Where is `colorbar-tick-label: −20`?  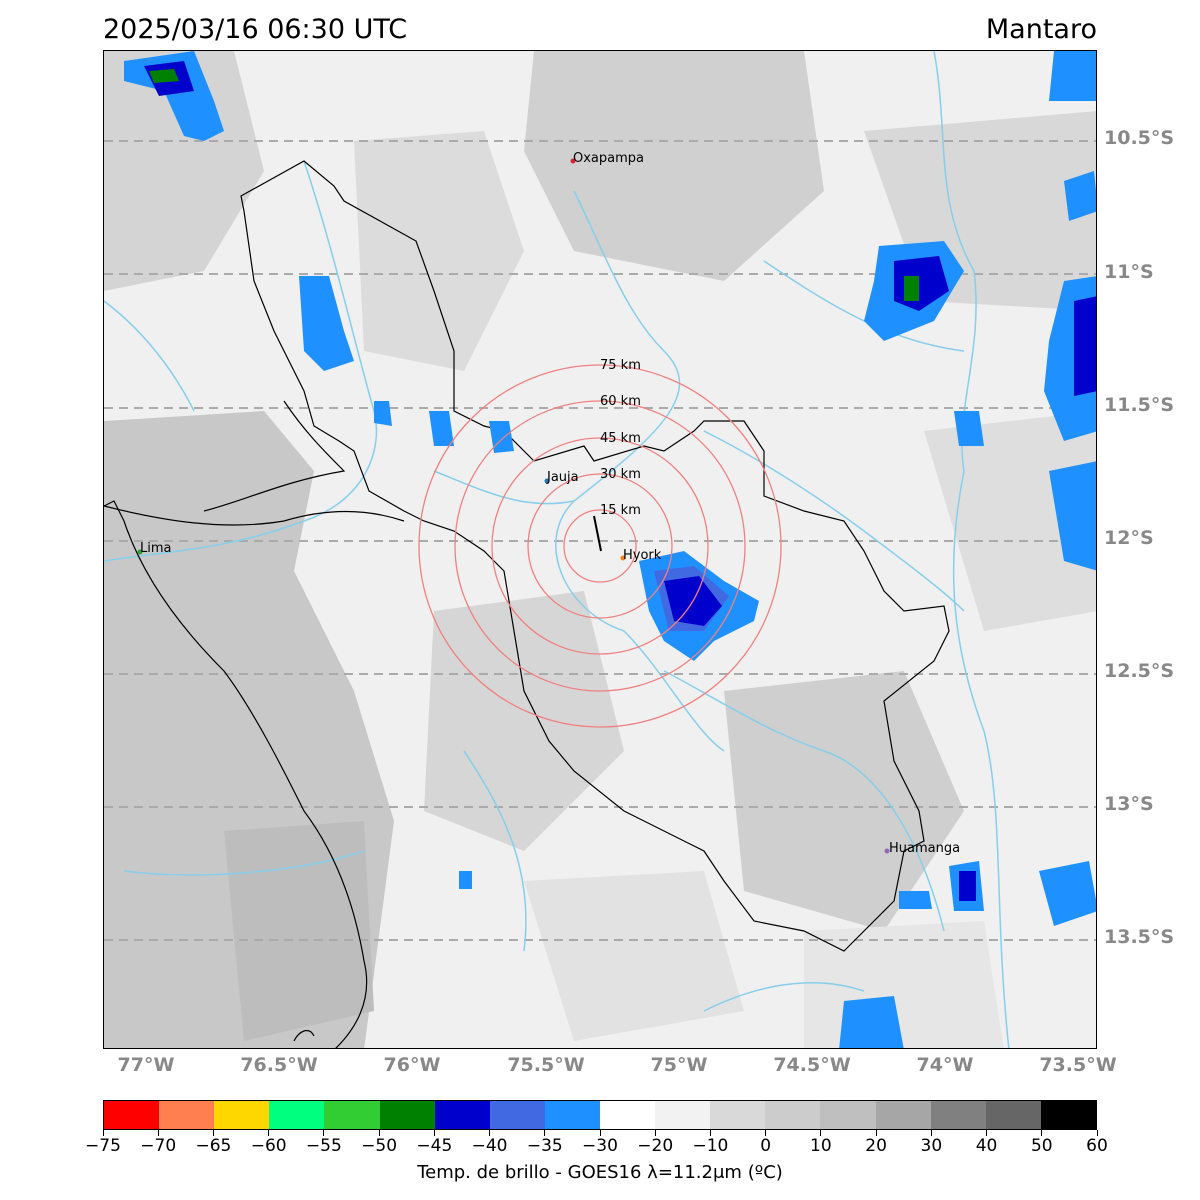 colorbar-tick-label: −20 is located at coordinates (655, 1146).